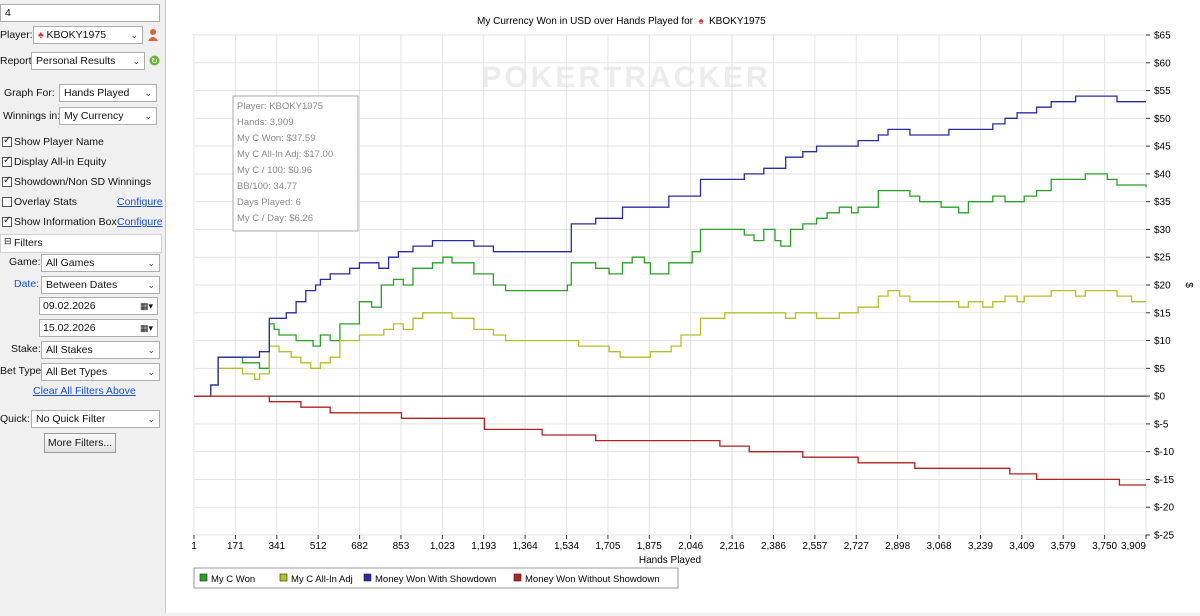  I want to click on quick-filter-select: No Quick Filter ⌄, so click(95, 419).